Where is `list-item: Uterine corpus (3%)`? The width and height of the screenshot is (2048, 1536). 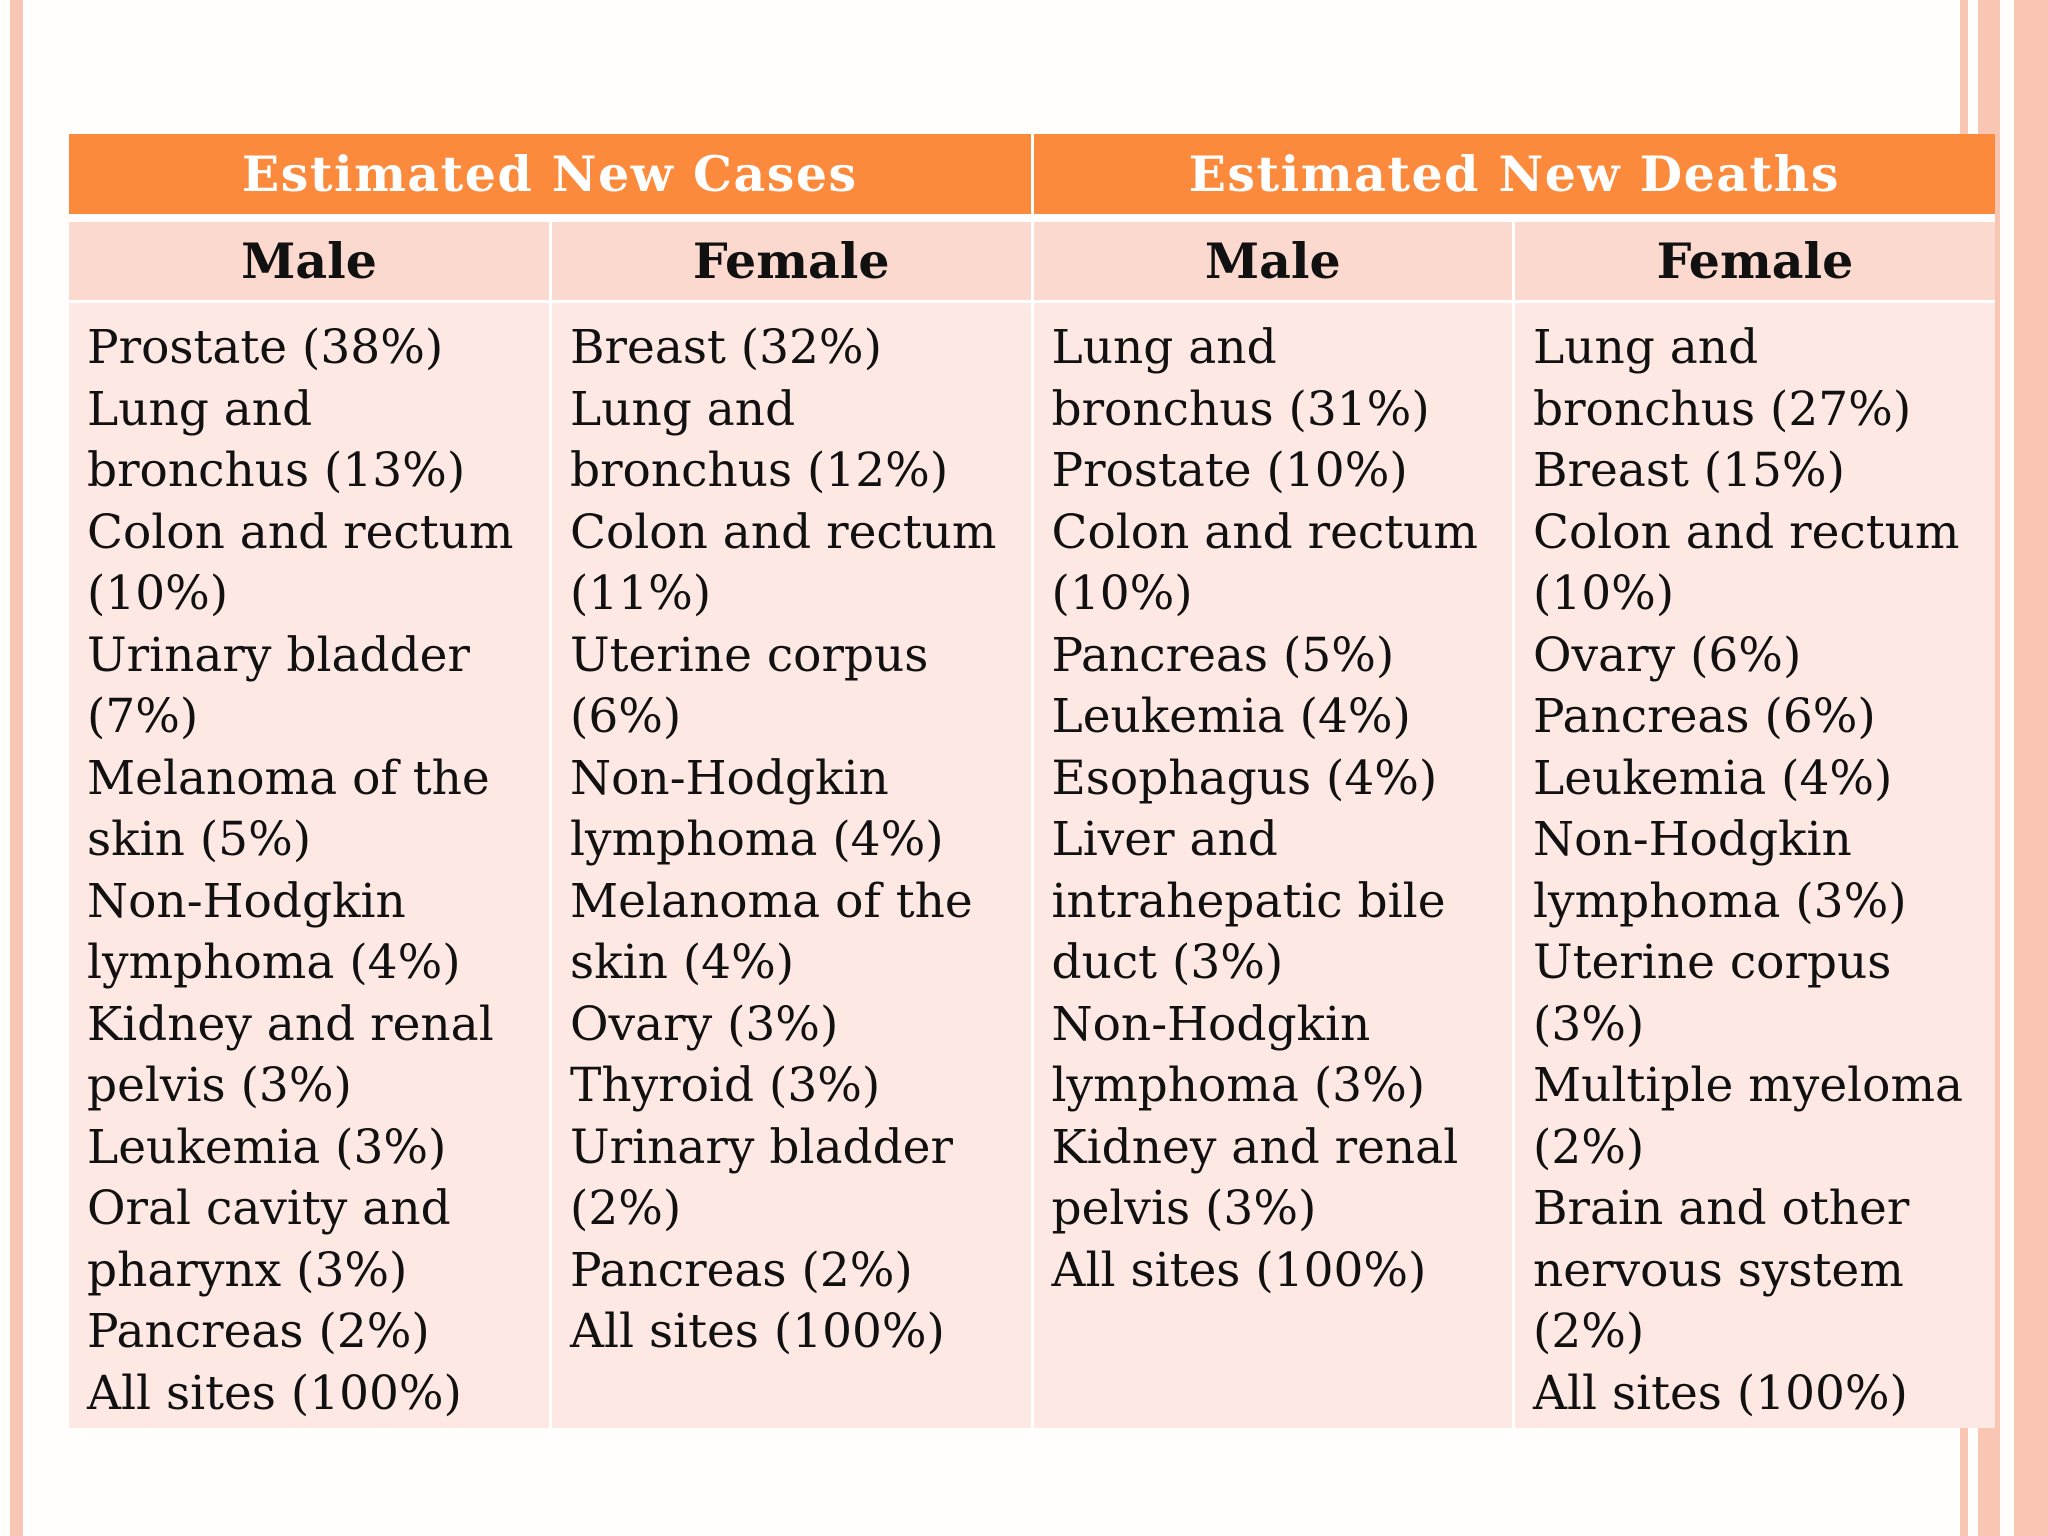 list-item: Uterine corpus (3%) is located at coordinates (1712, 993).